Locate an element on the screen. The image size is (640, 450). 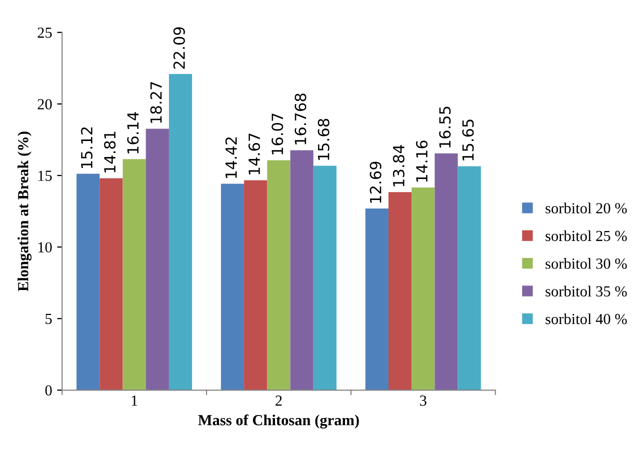
data-label: 15.12 is located at coordinates (86, 147).